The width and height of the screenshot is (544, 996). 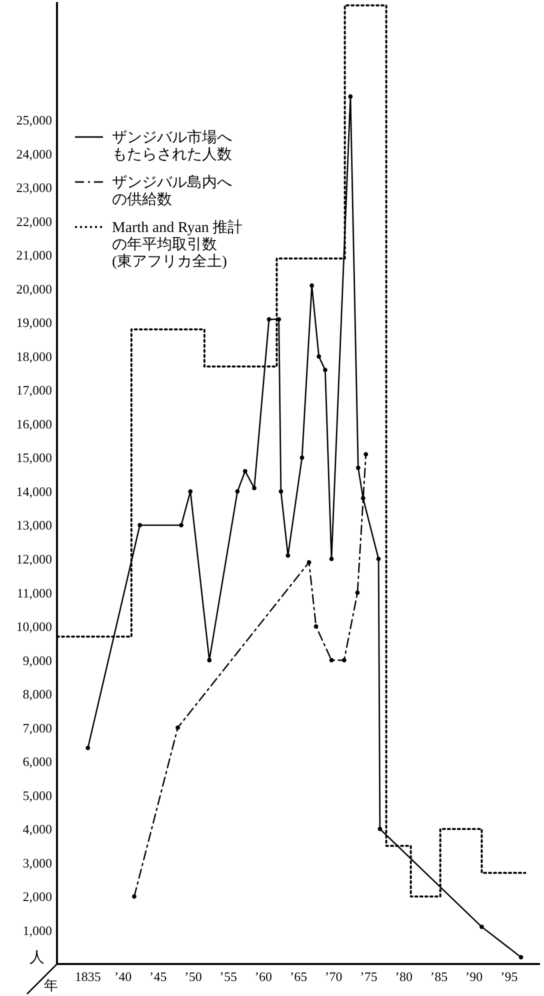 I want to click on x-tick-label: ’45, so click(x=158, y=976).